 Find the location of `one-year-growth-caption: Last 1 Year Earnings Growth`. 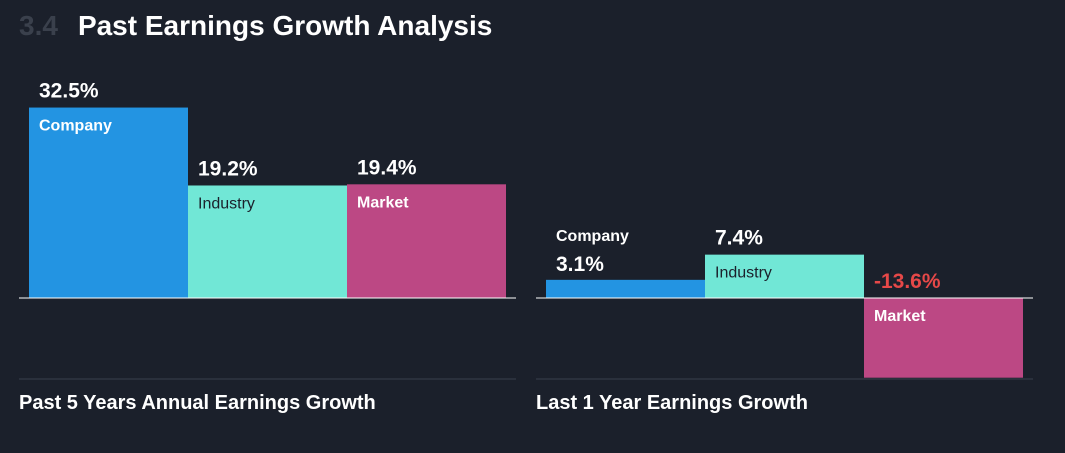

one-year-growth-caption: Last 1 Year Earnings Growth is located at coordinates (672, 403).